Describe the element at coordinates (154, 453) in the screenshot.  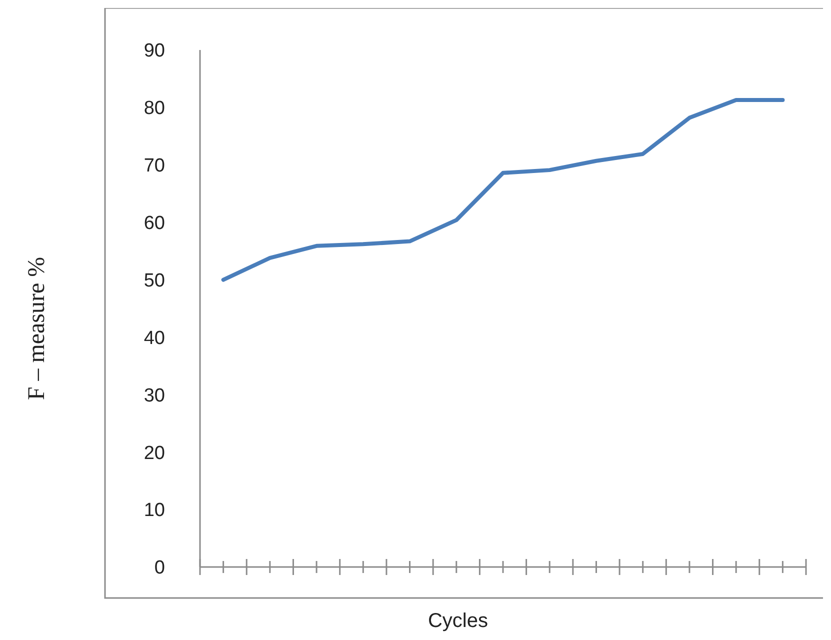
I see `y-tick-label: 20` at that location.